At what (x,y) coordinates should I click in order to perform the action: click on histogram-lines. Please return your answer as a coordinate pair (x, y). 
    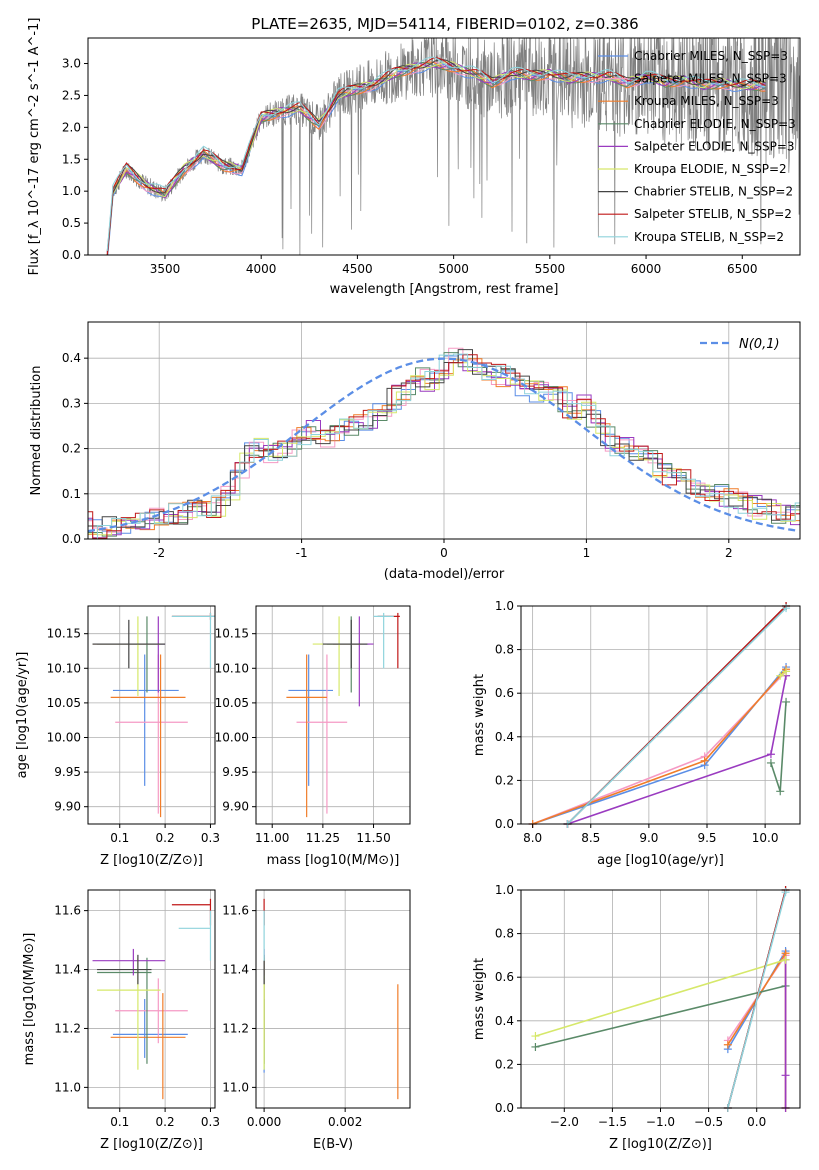
    Looking at the image, I should click on (444, 443).